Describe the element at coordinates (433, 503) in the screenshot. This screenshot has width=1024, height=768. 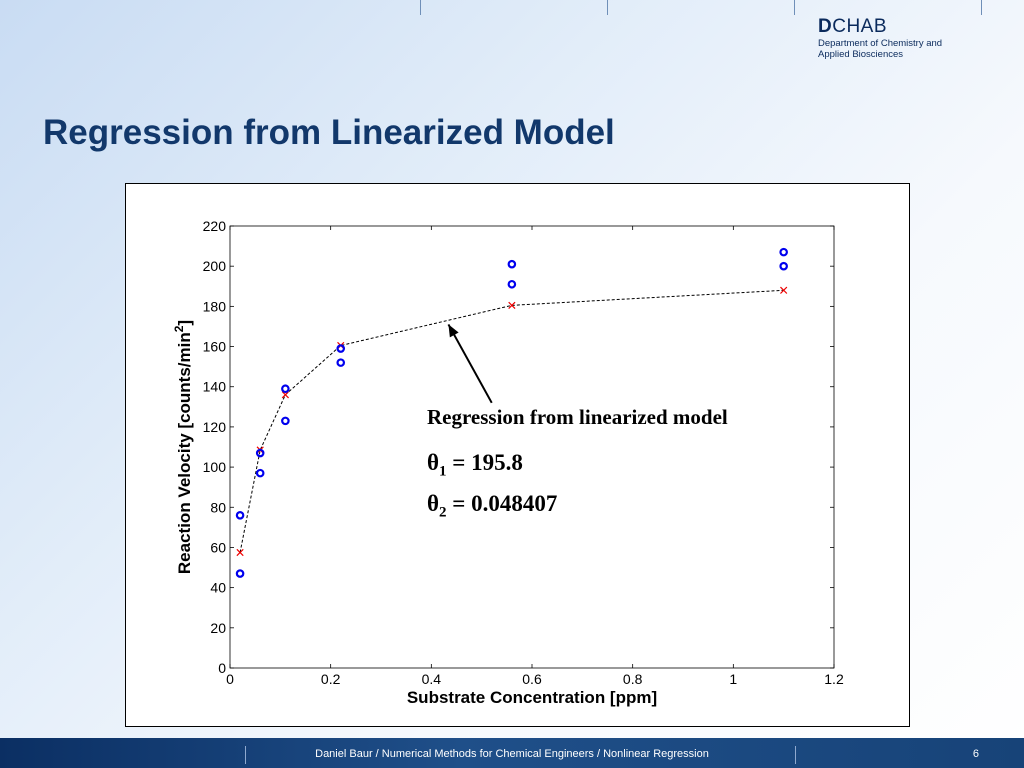
I see `theta2-symbol: θ` at that location.